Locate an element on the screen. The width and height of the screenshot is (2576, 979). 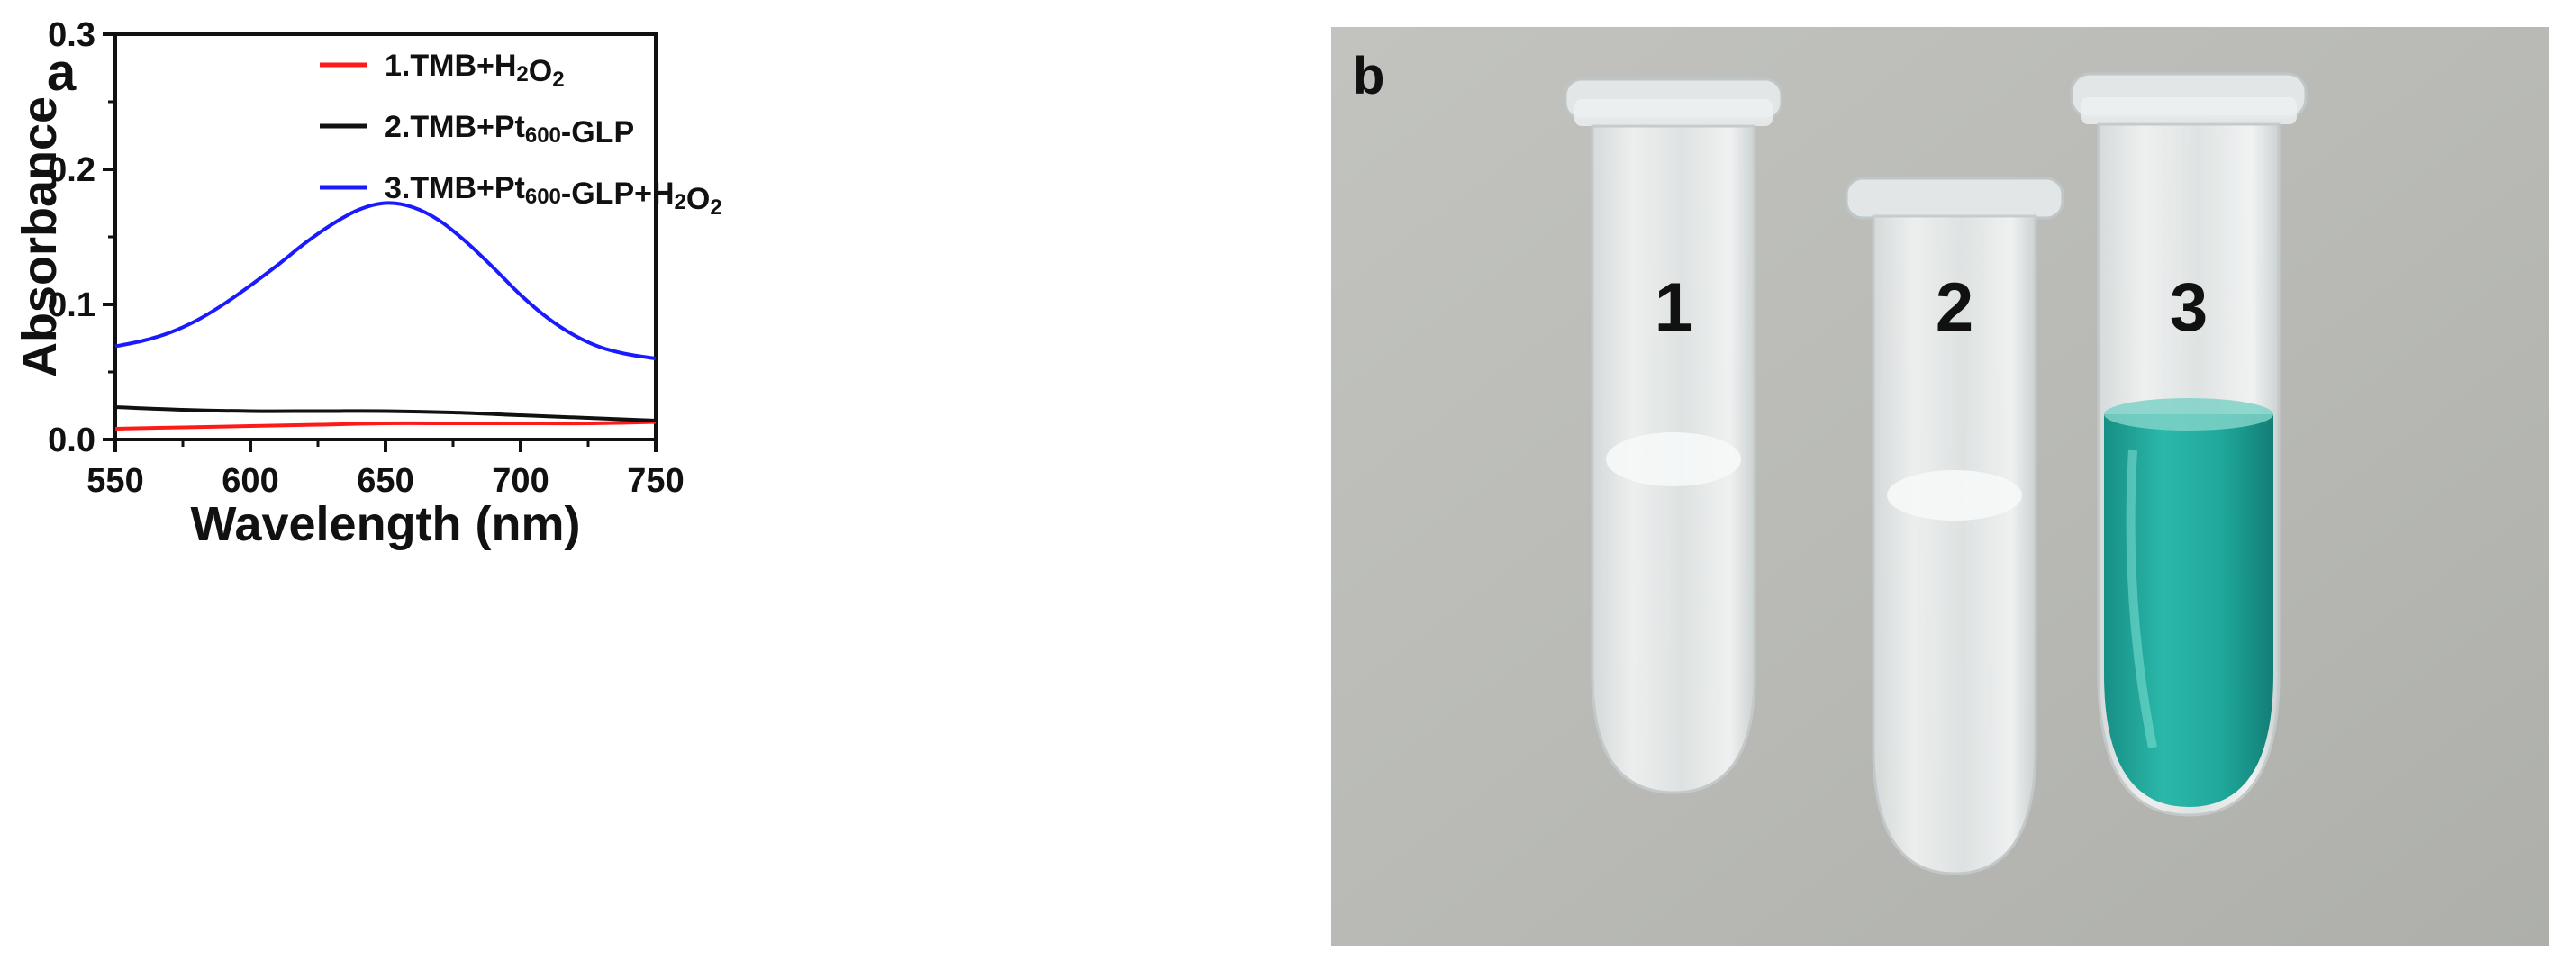
plot-frame is located at coordinates (385, 236).